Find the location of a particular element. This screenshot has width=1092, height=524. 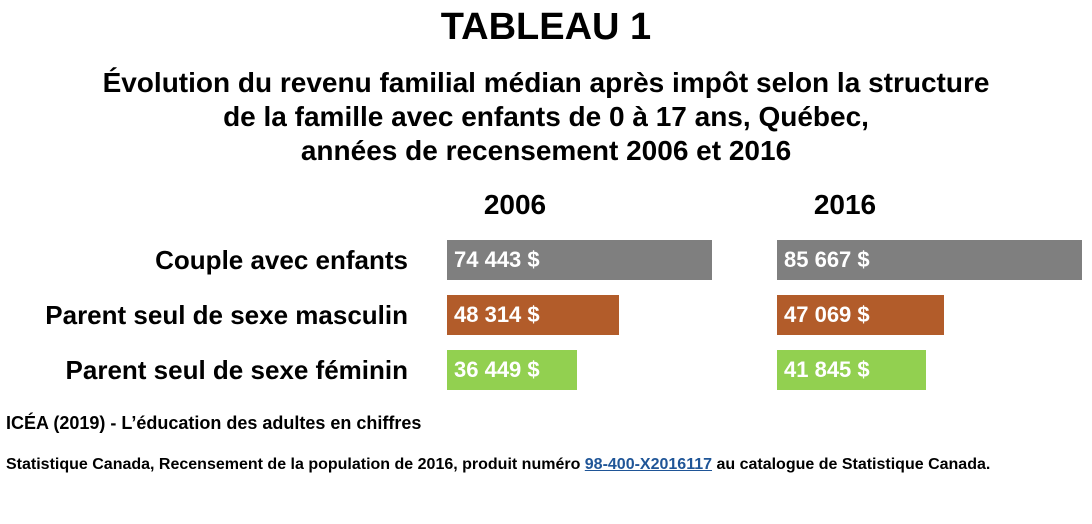

data-label-2016-1: 85 667 $ is located at coordinates (827, 259).